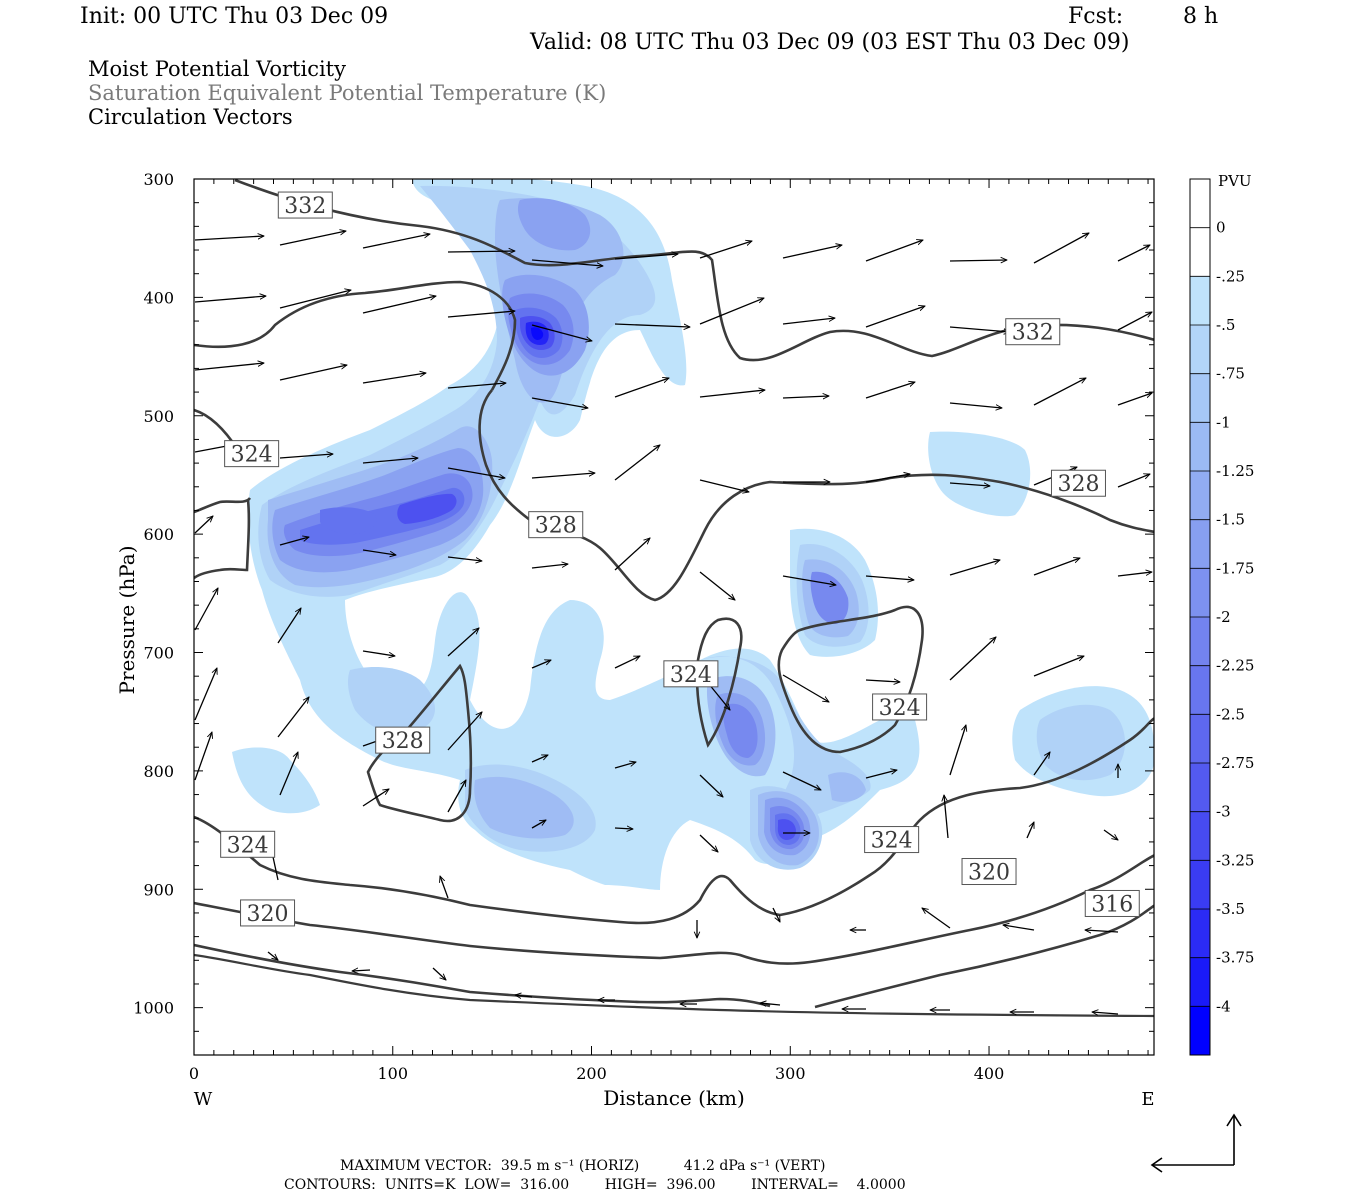  Describe the element at coordinates (816, 495) in the screenshot. I see `contour-328b` at that location.